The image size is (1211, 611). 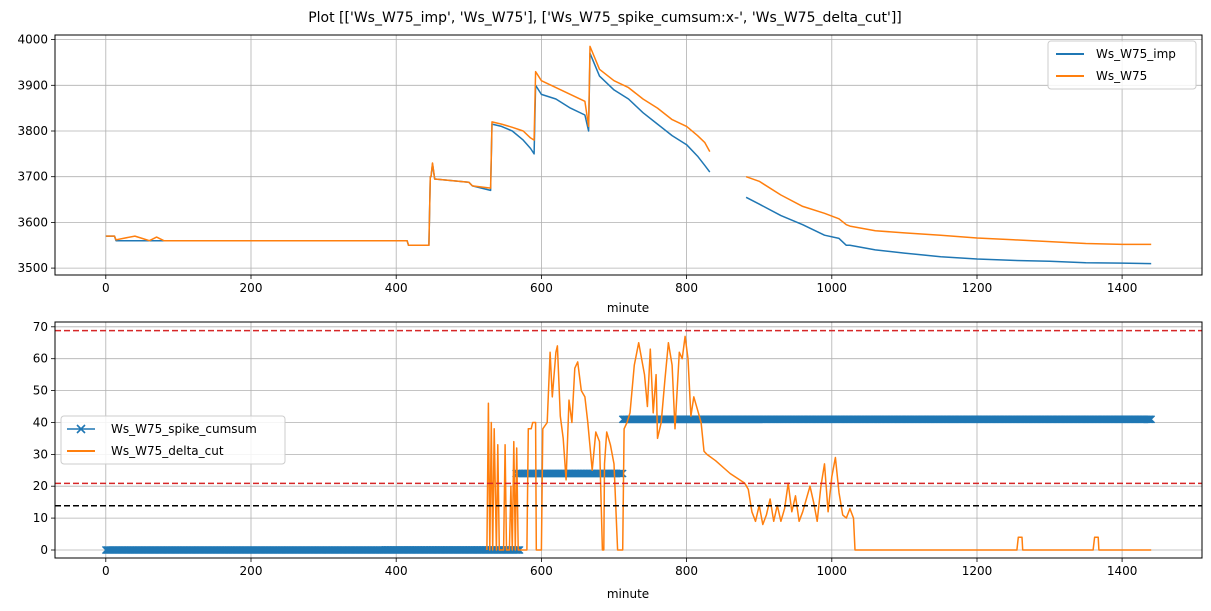 I want to click on top-legend: Ws_W75_imp Ws_W75, so click(x=1122, y=65).